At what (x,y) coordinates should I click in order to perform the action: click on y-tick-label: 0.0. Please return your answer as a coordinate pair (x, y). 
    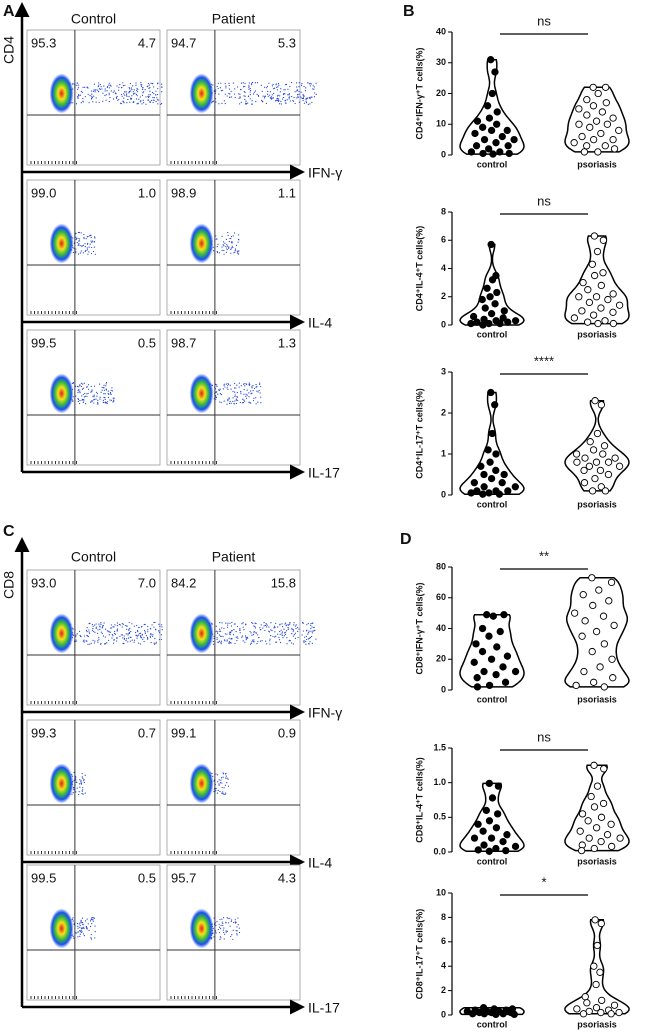
    Looking at the image, I should click on (439, 851).